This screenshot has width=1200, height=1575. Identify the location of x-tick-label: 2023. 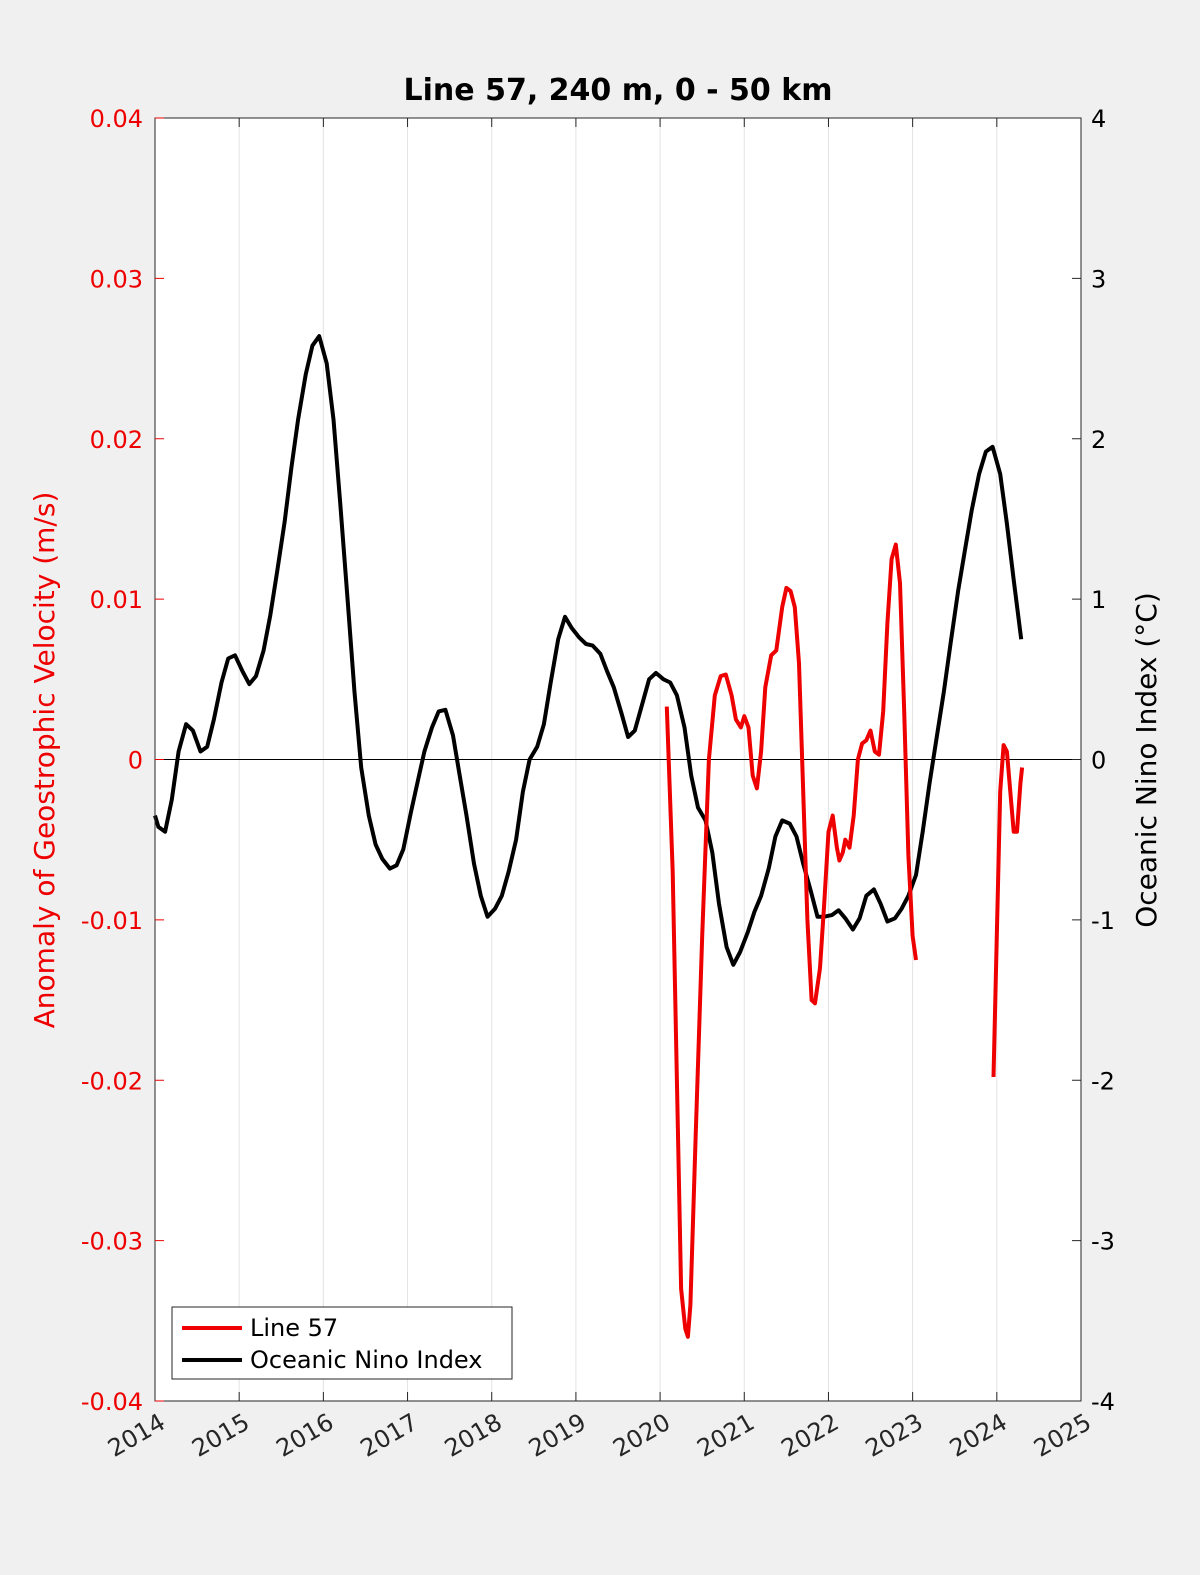
(894, 1435).